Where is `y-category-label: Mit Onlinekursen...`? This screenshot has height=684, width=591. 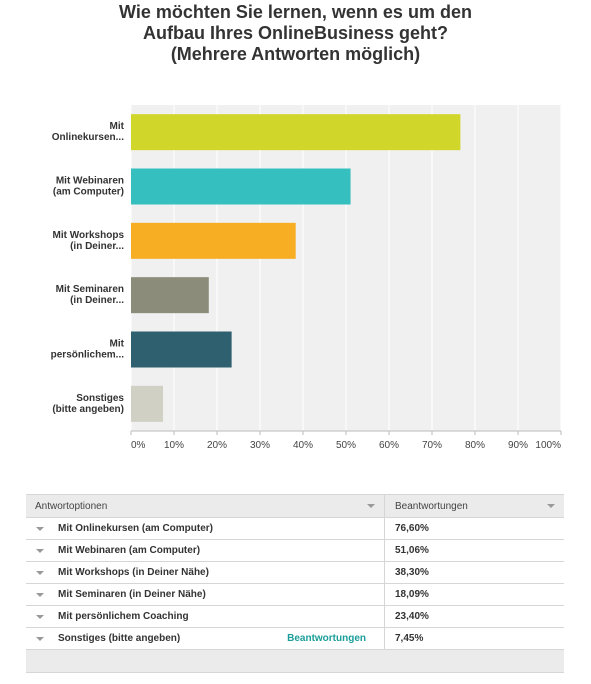 y-category-label: Mit Onlinekursen... is located at coordinates (88, 132).